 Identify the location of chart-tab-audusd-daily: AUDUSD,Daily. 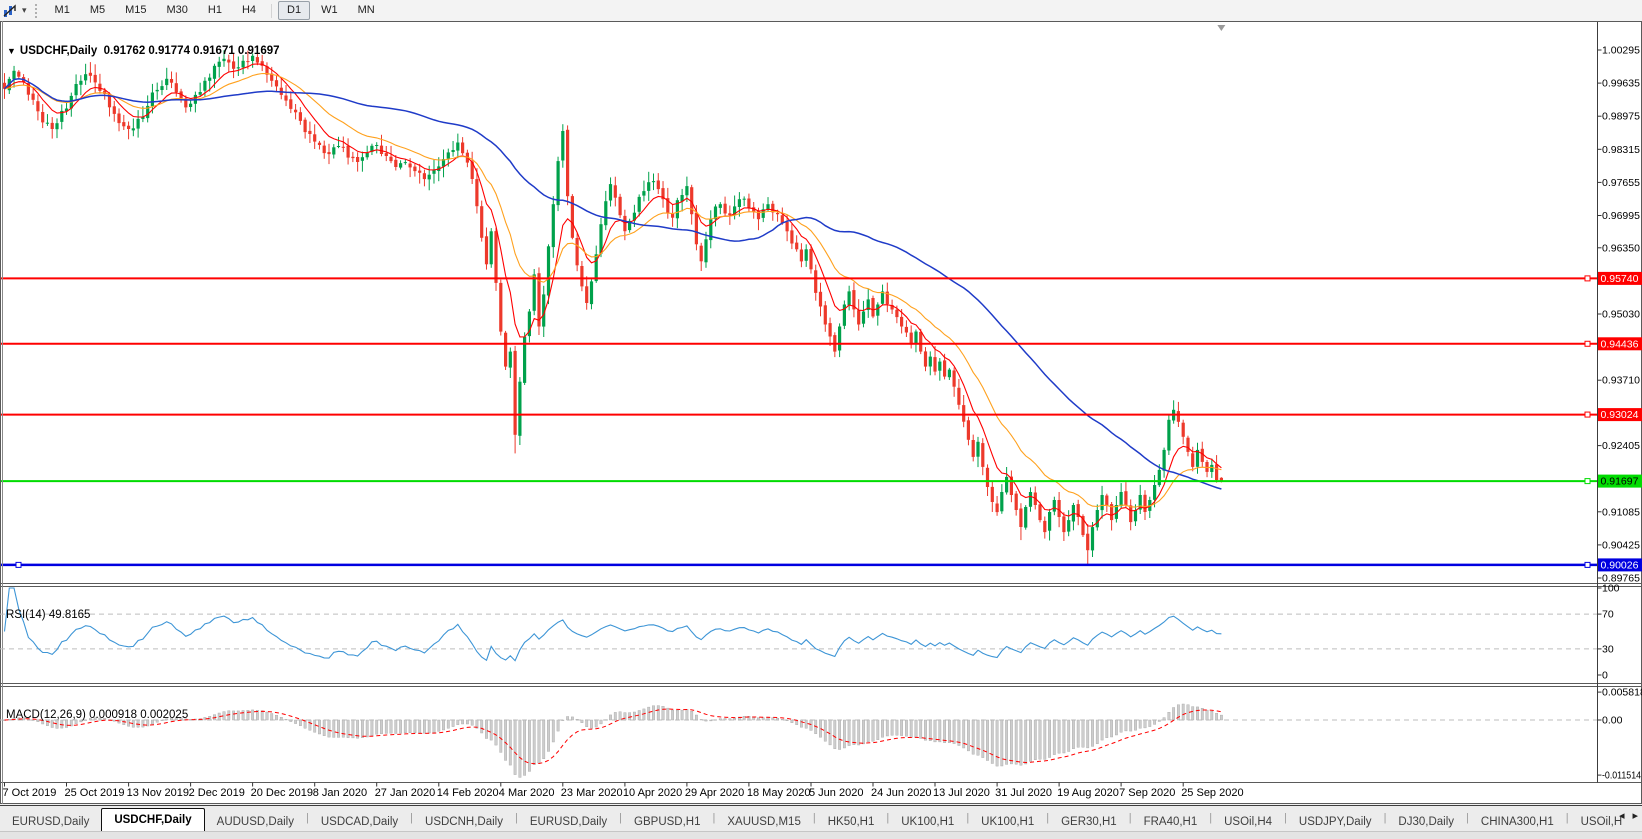
(255, 822).